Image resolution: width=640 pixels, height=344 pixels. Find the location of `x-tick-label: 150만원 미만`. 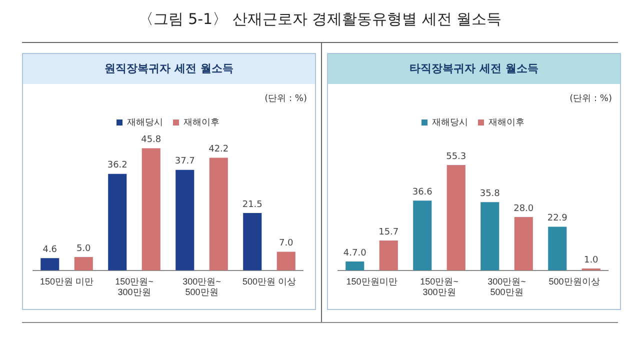

x-tick-label: 150만원 미만 is located at coordinates (67, 281).